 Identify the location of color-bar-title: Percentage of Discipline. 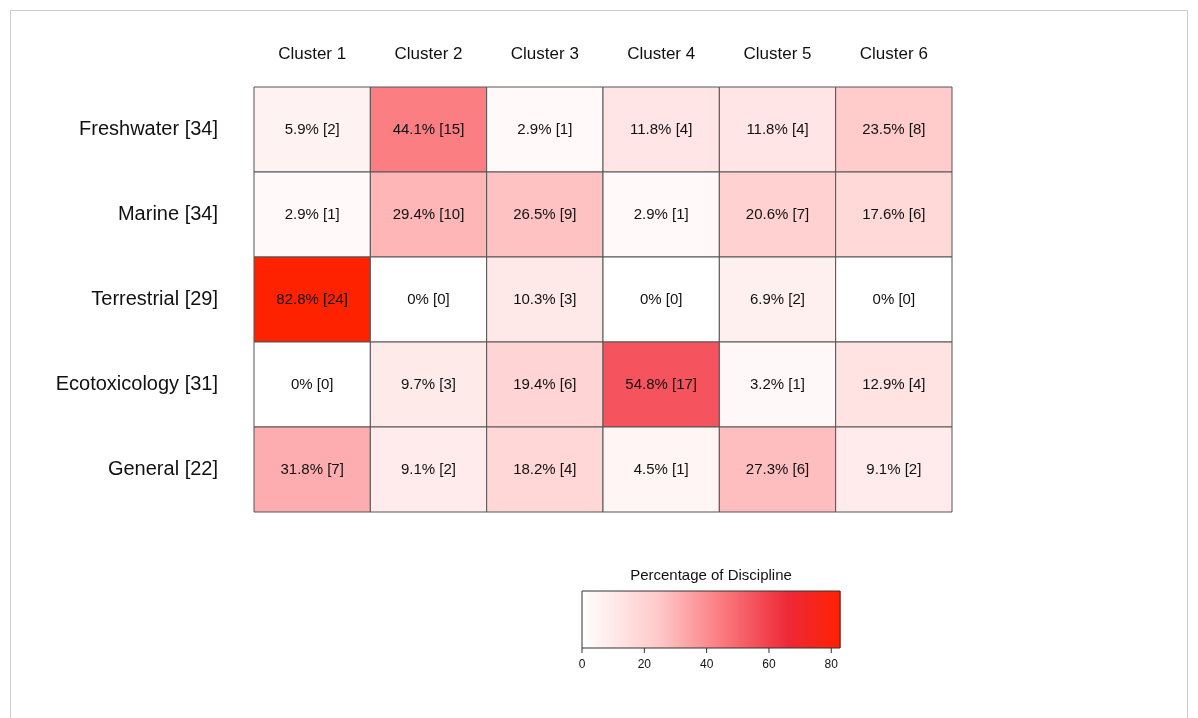
(711, 574).